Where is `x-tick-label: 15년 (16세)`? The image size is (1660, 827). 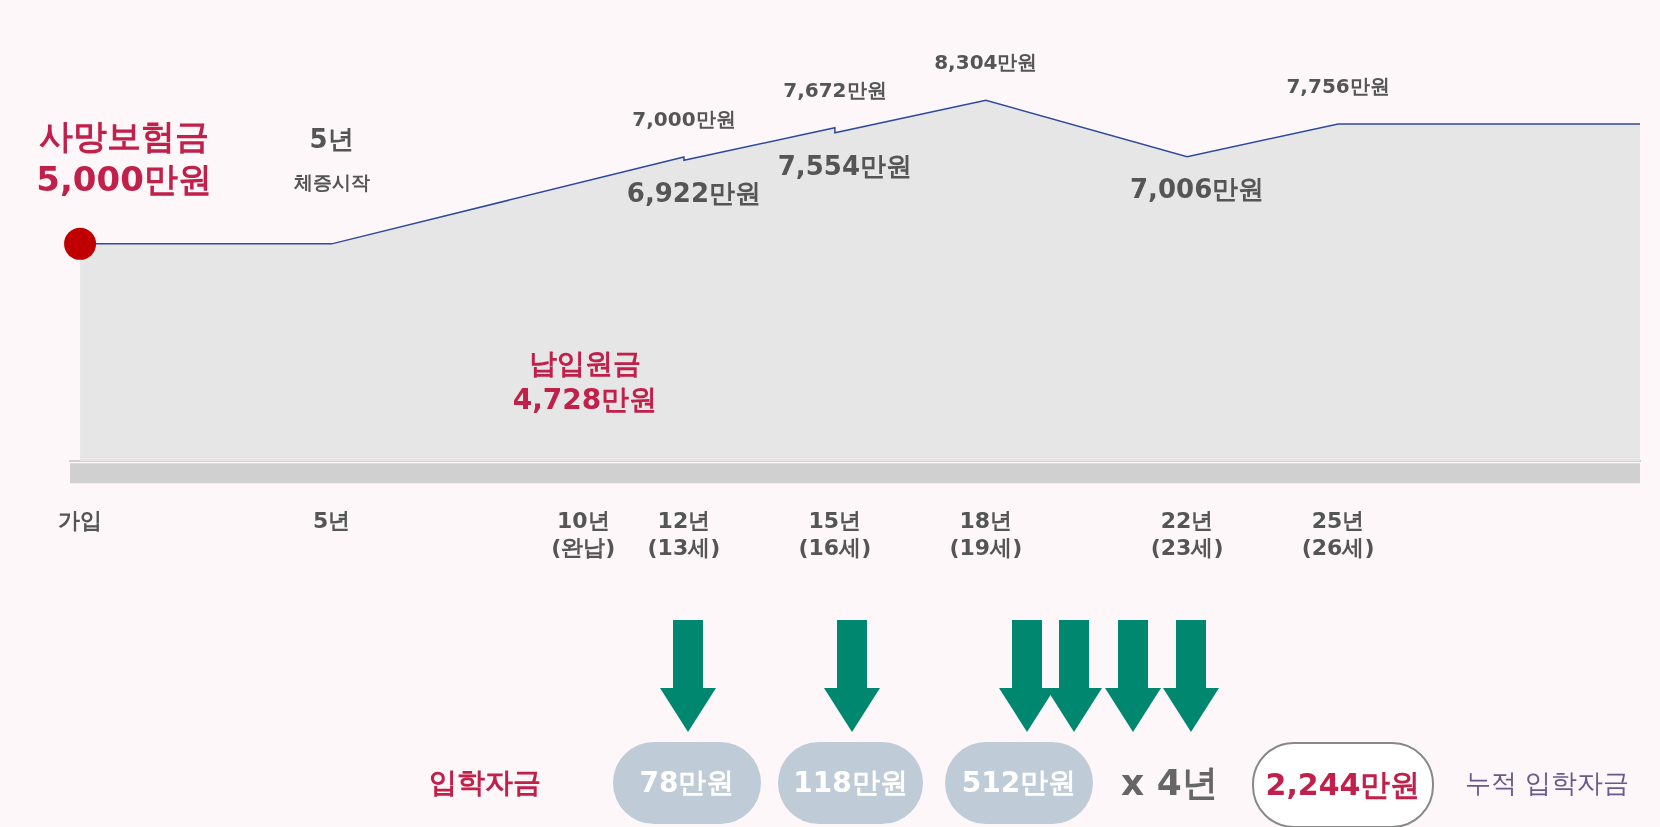
x-tick-label: 15년 (16세) is located at coordinates (835, 534).